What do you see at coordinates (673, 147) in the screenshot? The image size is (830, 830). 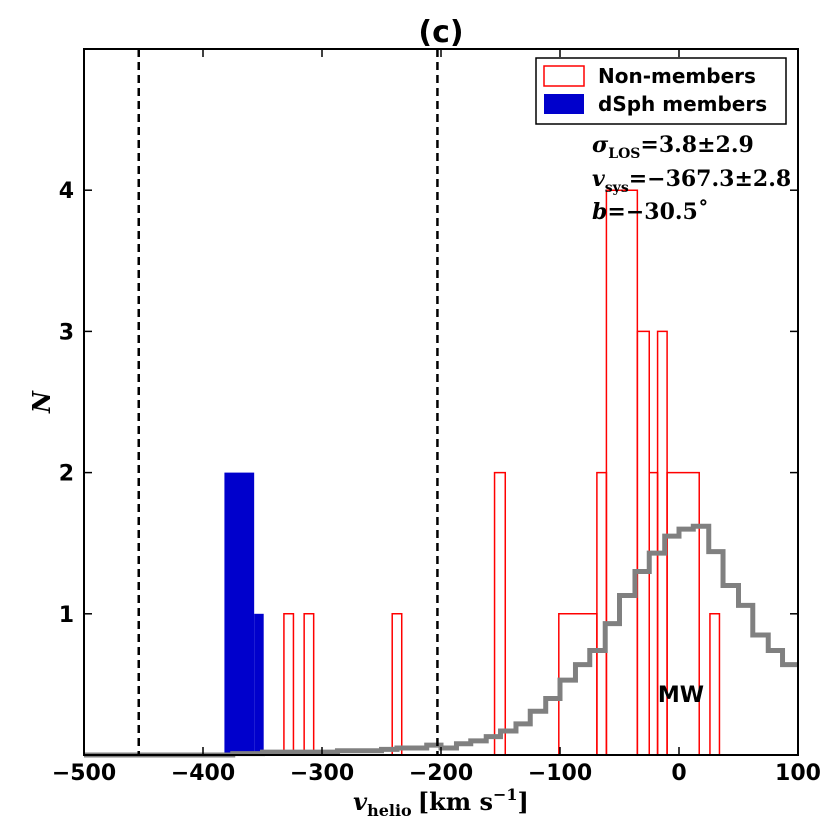 I see `annotation-sigma-los: σLOS=3.8±2.9` at bounding box center [673, 147].